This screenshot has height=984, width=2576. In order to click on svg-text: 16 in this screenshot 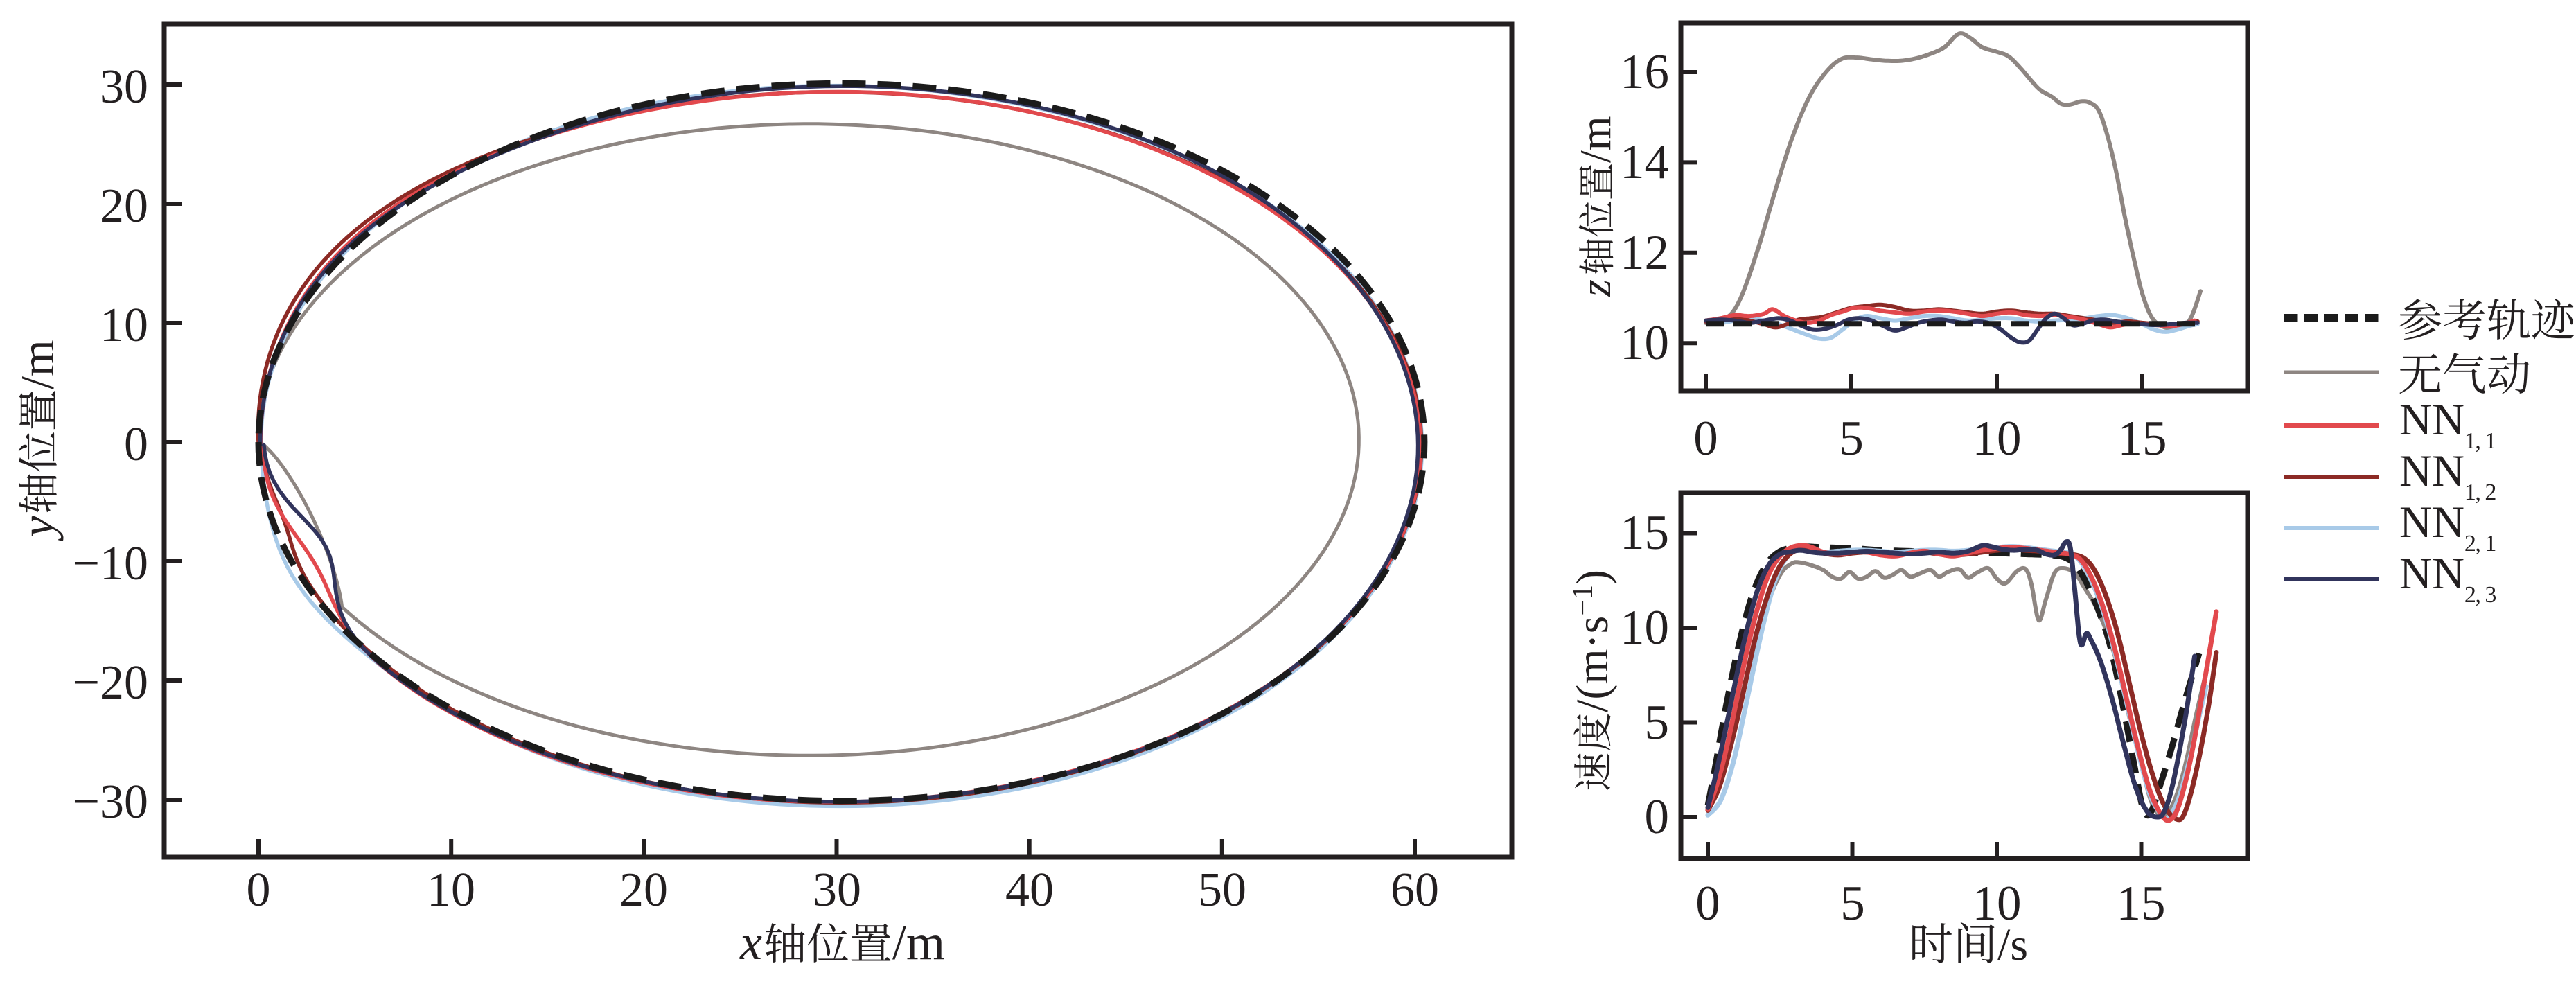, I will do `click(1644, 72)`.